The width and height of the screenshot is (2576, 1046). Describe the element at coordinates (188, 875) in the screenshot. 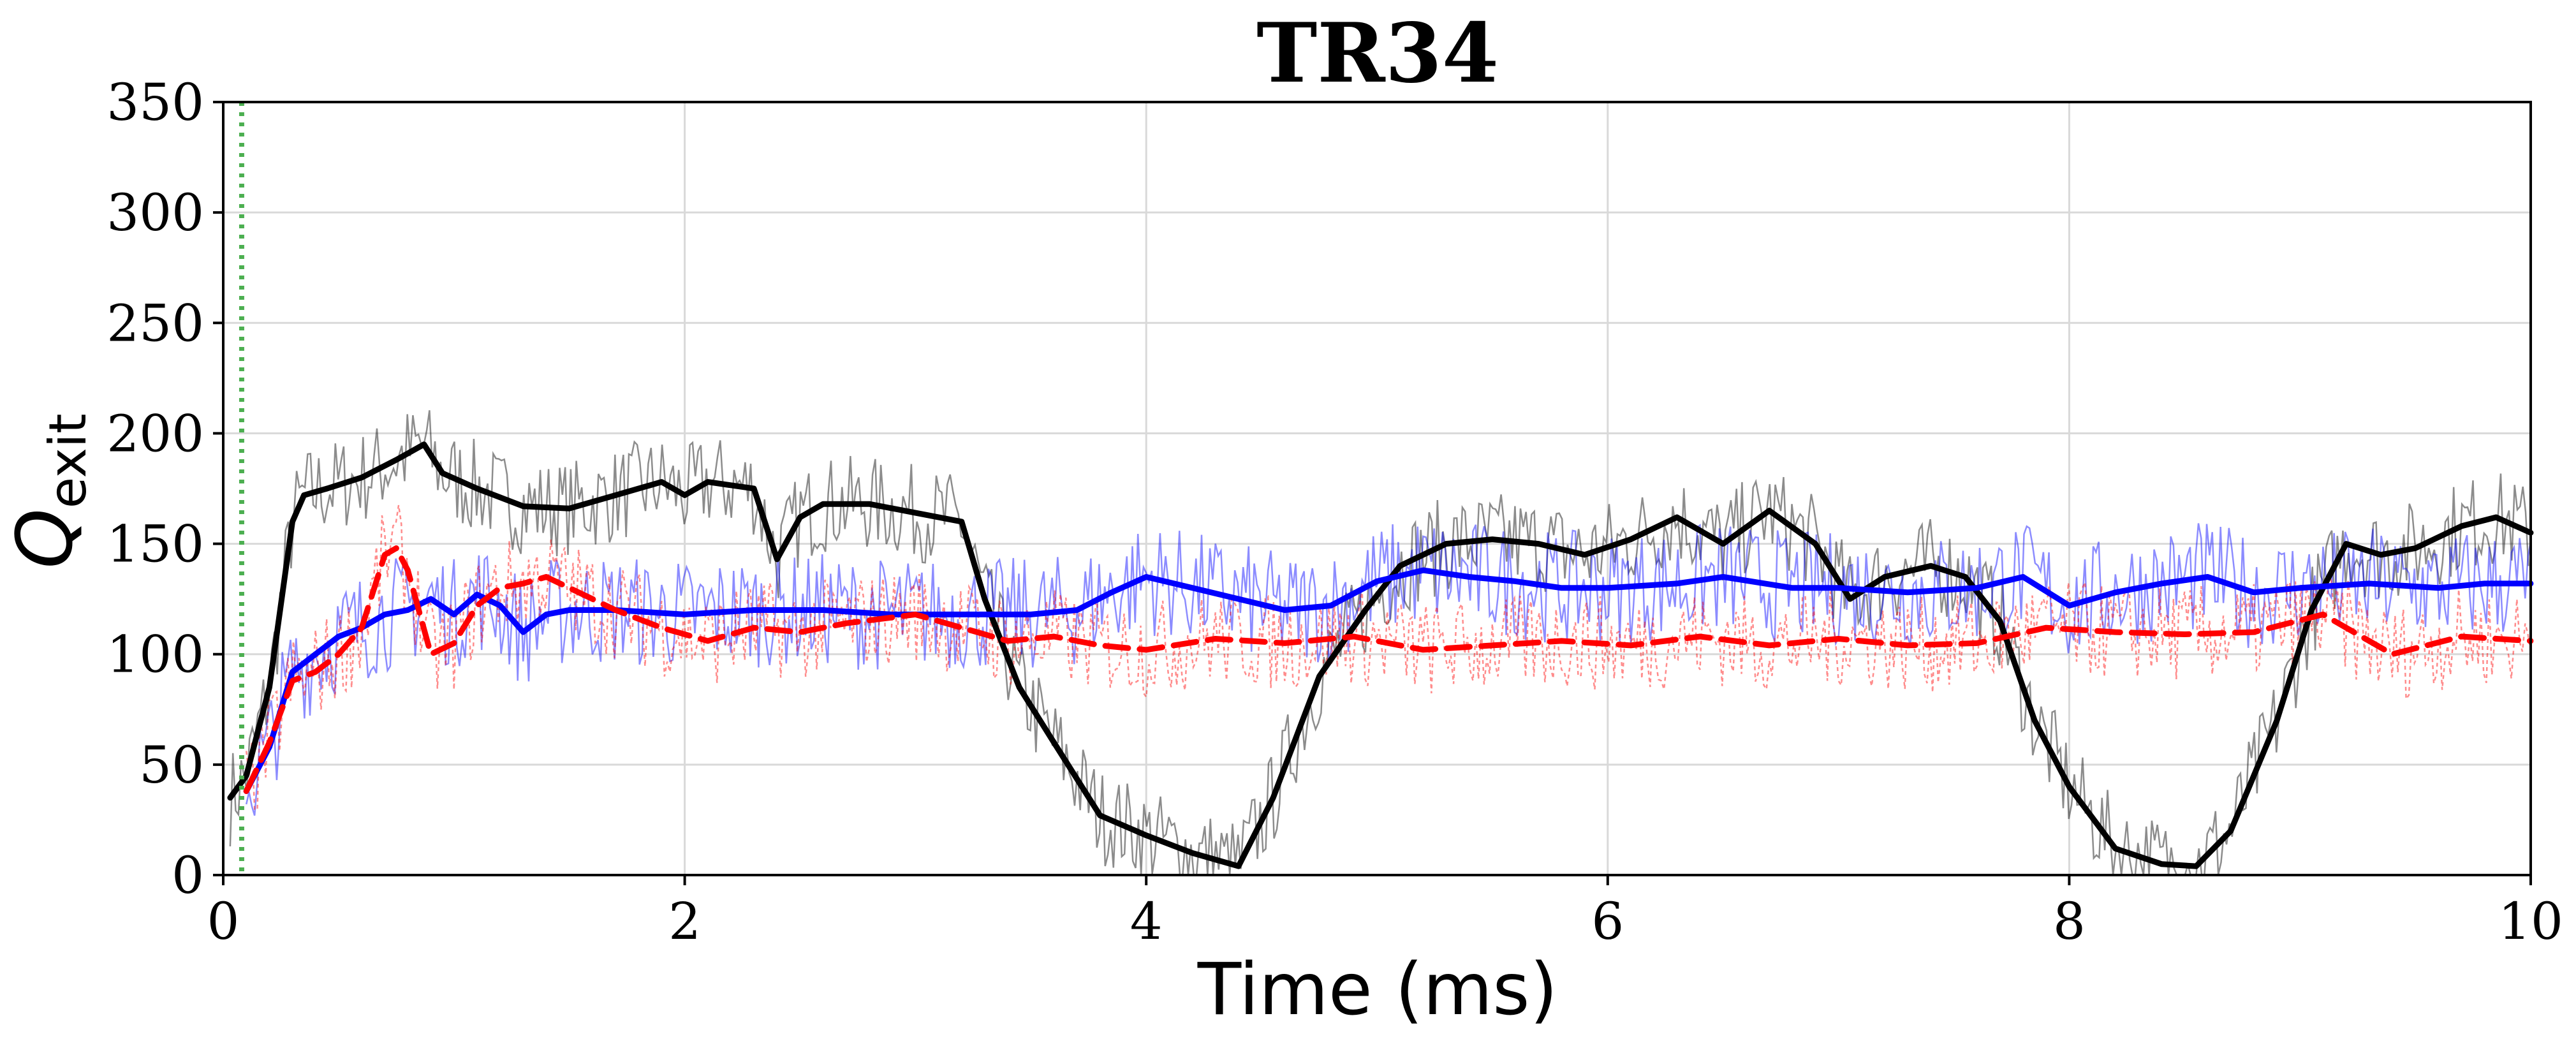

I see `y-tick-label: 0` at that location.